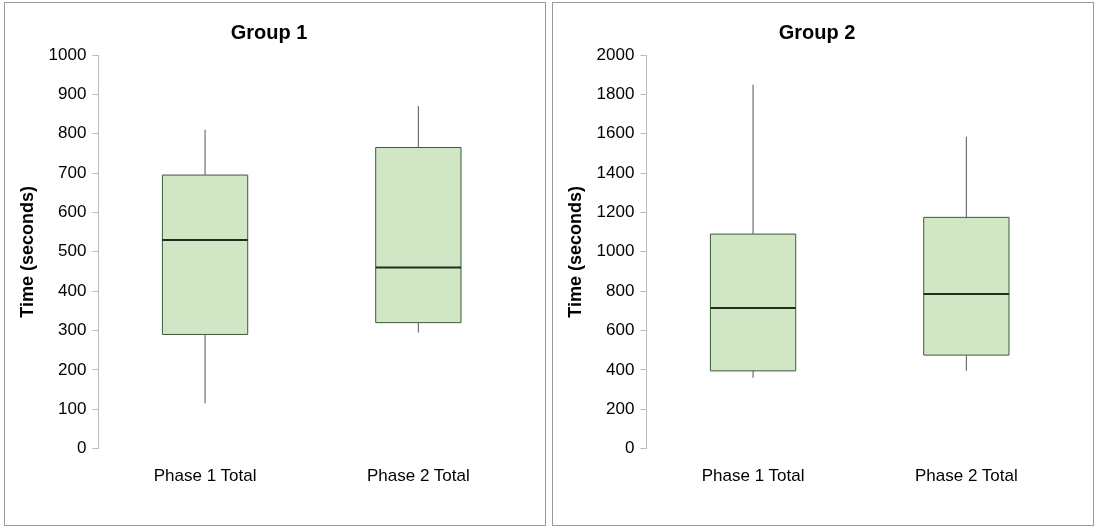 The image size is (1117, 529). Describe the element at coordinates (615, 94) in the screenshot. I see `y-tick-label: 1800` at that location.